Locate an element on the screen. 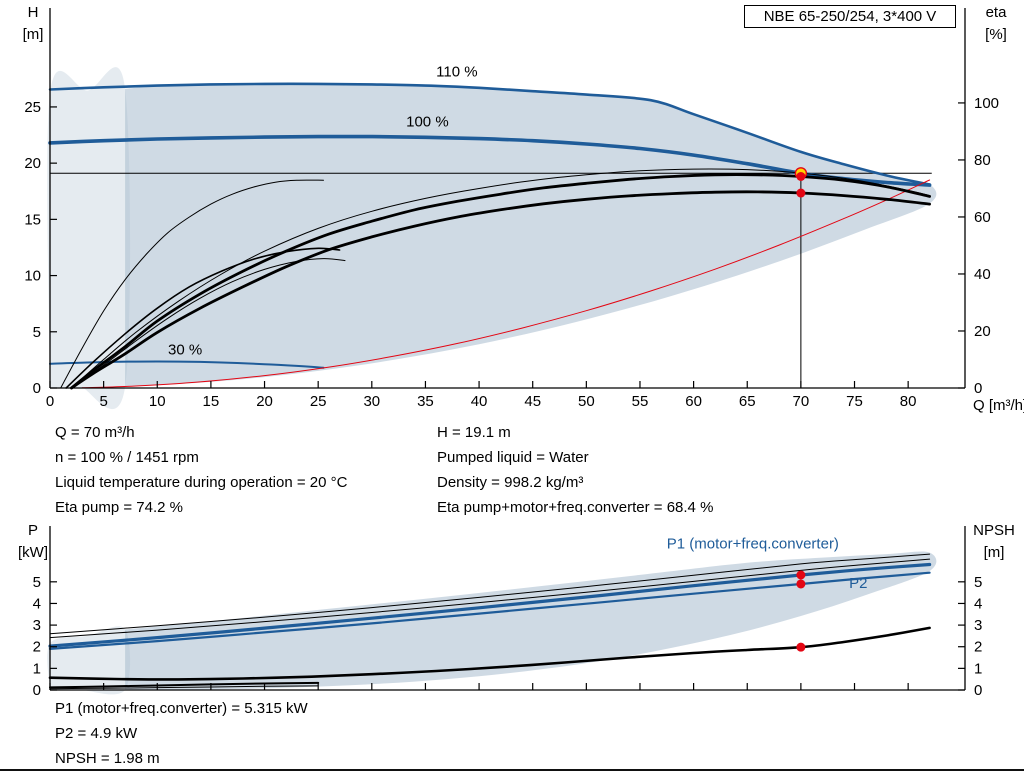  info-line-flow: Q = 70 m³/h is located at coordinates (95, 432).